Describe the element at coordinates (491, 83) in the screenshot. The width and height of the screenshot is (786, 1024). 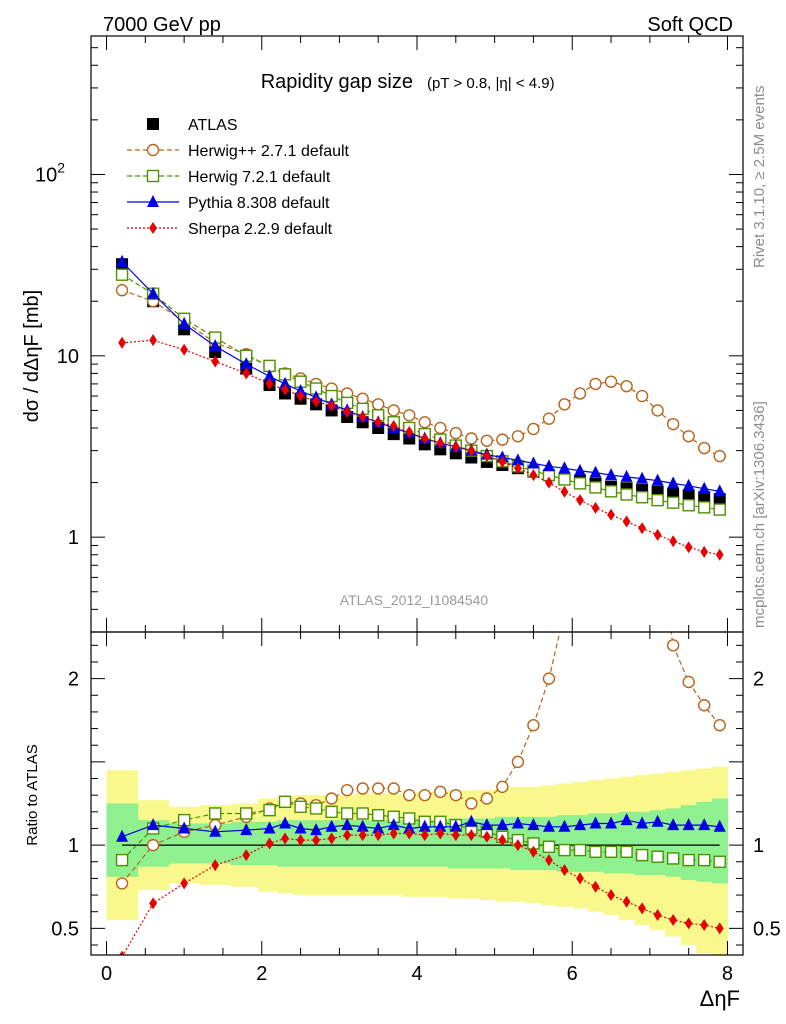
I see `chart-subtitle: (pT > 0.8, |η| < 4.9)` at that location.